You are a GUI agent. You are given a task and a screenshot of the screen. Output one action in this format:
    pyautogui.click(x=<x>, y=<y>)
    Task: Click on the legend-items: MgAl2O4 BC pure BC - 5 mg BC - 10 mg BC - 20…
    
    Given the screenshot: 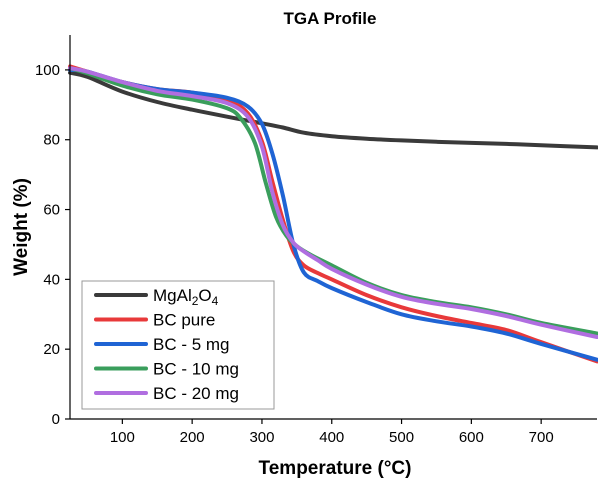 What is the action you would take?
    pyautogui.click(x=166, y=344)
    